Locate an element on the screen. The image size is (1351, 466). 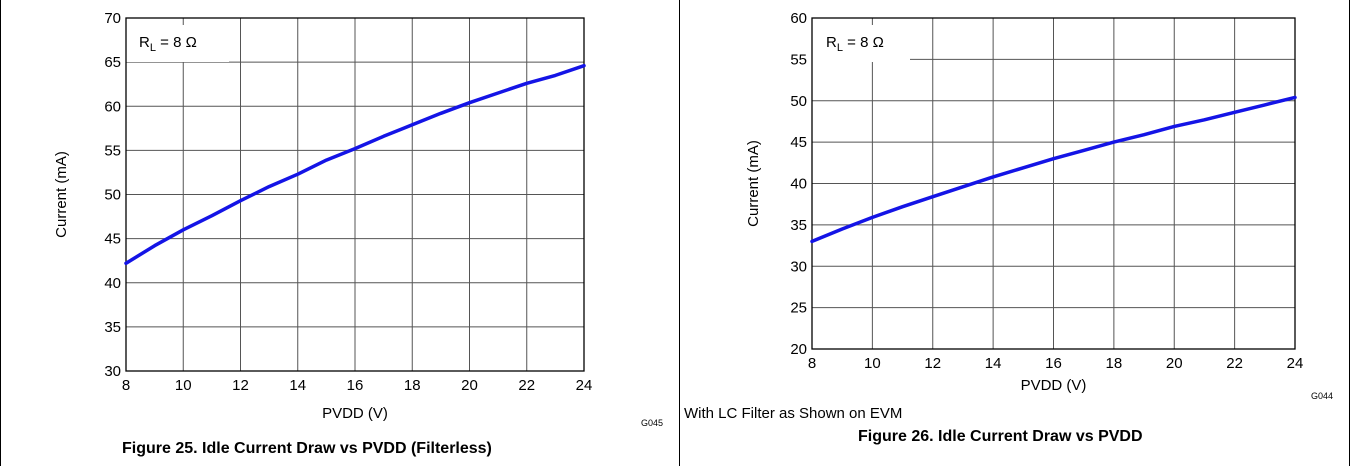
chart1-y-tick-label: 30 is located at coordinates (112, 371).